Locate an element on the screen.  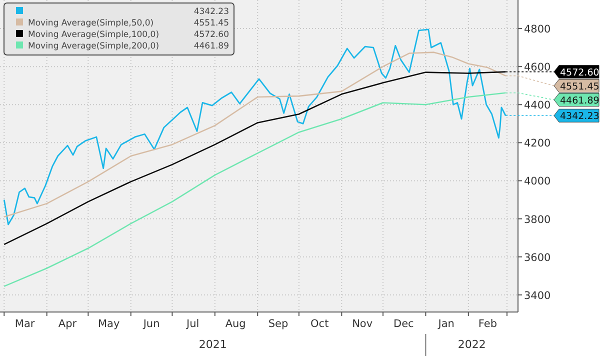
x-tick-label: May is located at coordinates (109, 324).